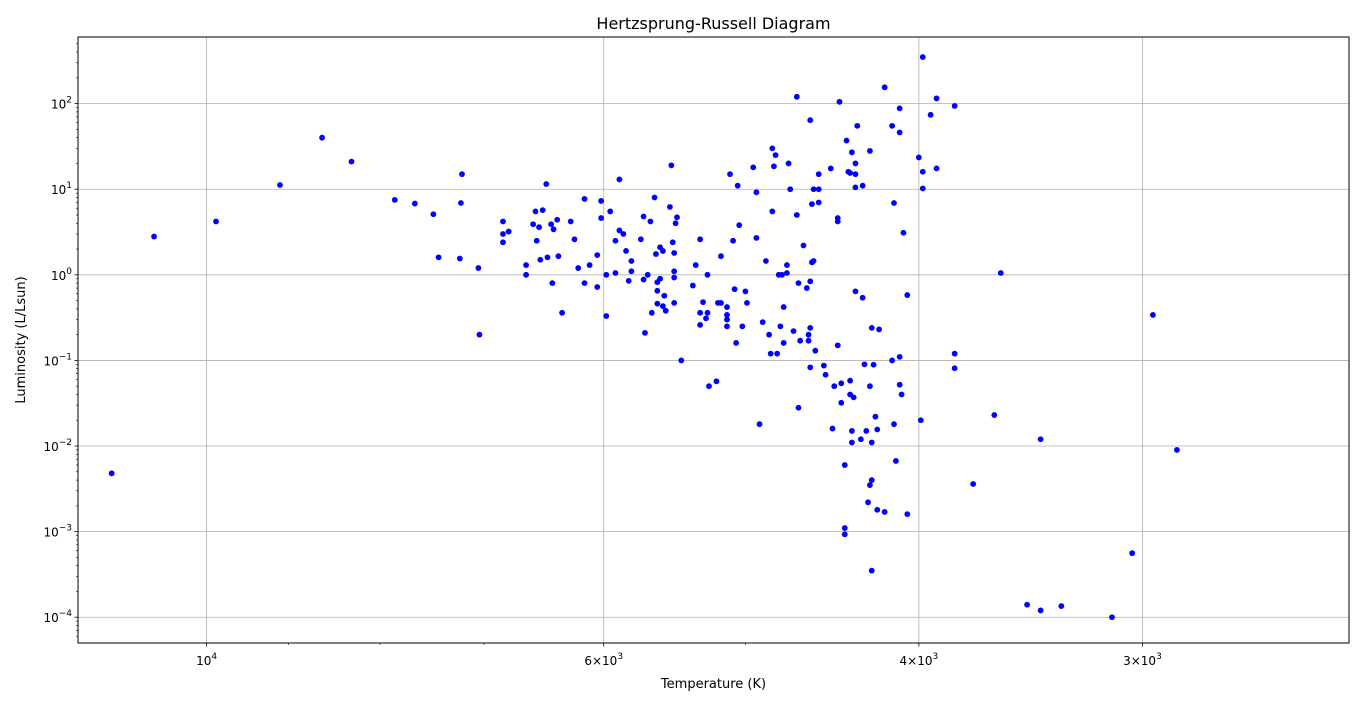  Describe the element at coordinates (206, 660) in the screenshot. I see `x-tick-label: 104` at that location.